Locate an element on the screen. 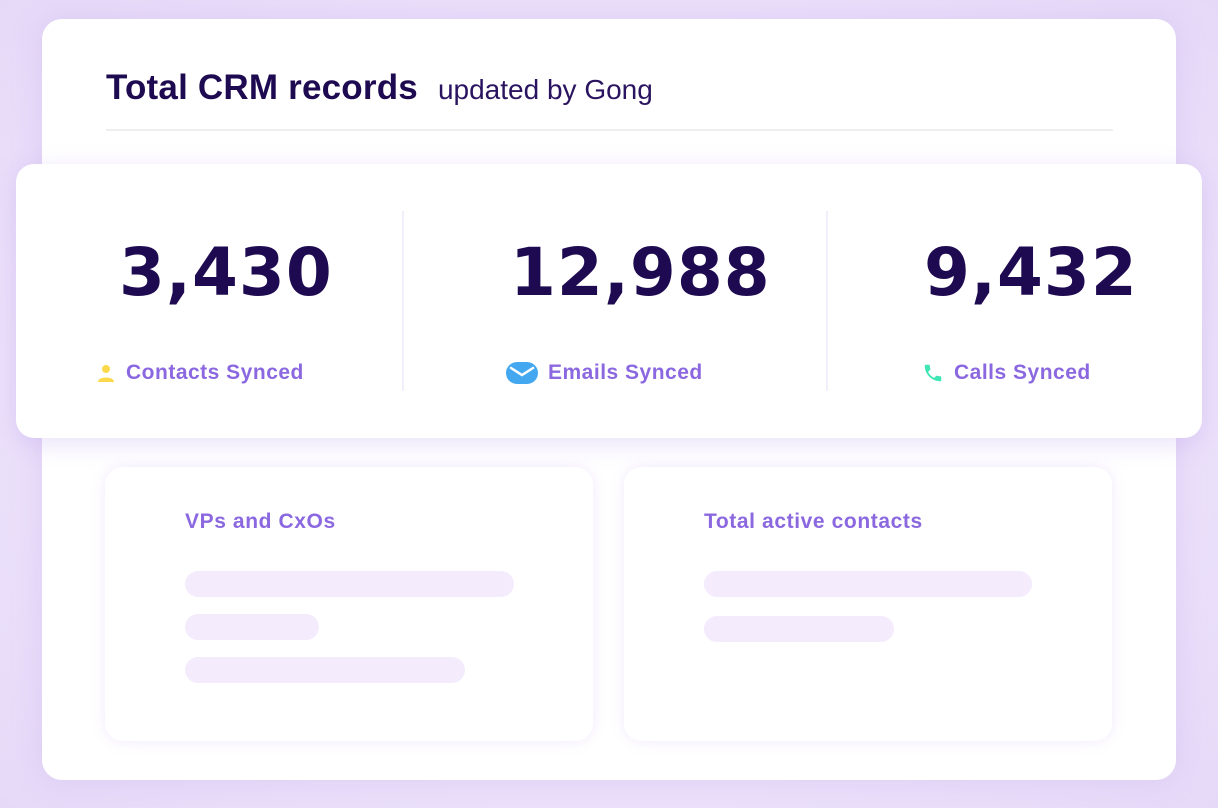 The width and height of the screenshot is (1218, 808). header-divider is located at coordinates (609, 130).